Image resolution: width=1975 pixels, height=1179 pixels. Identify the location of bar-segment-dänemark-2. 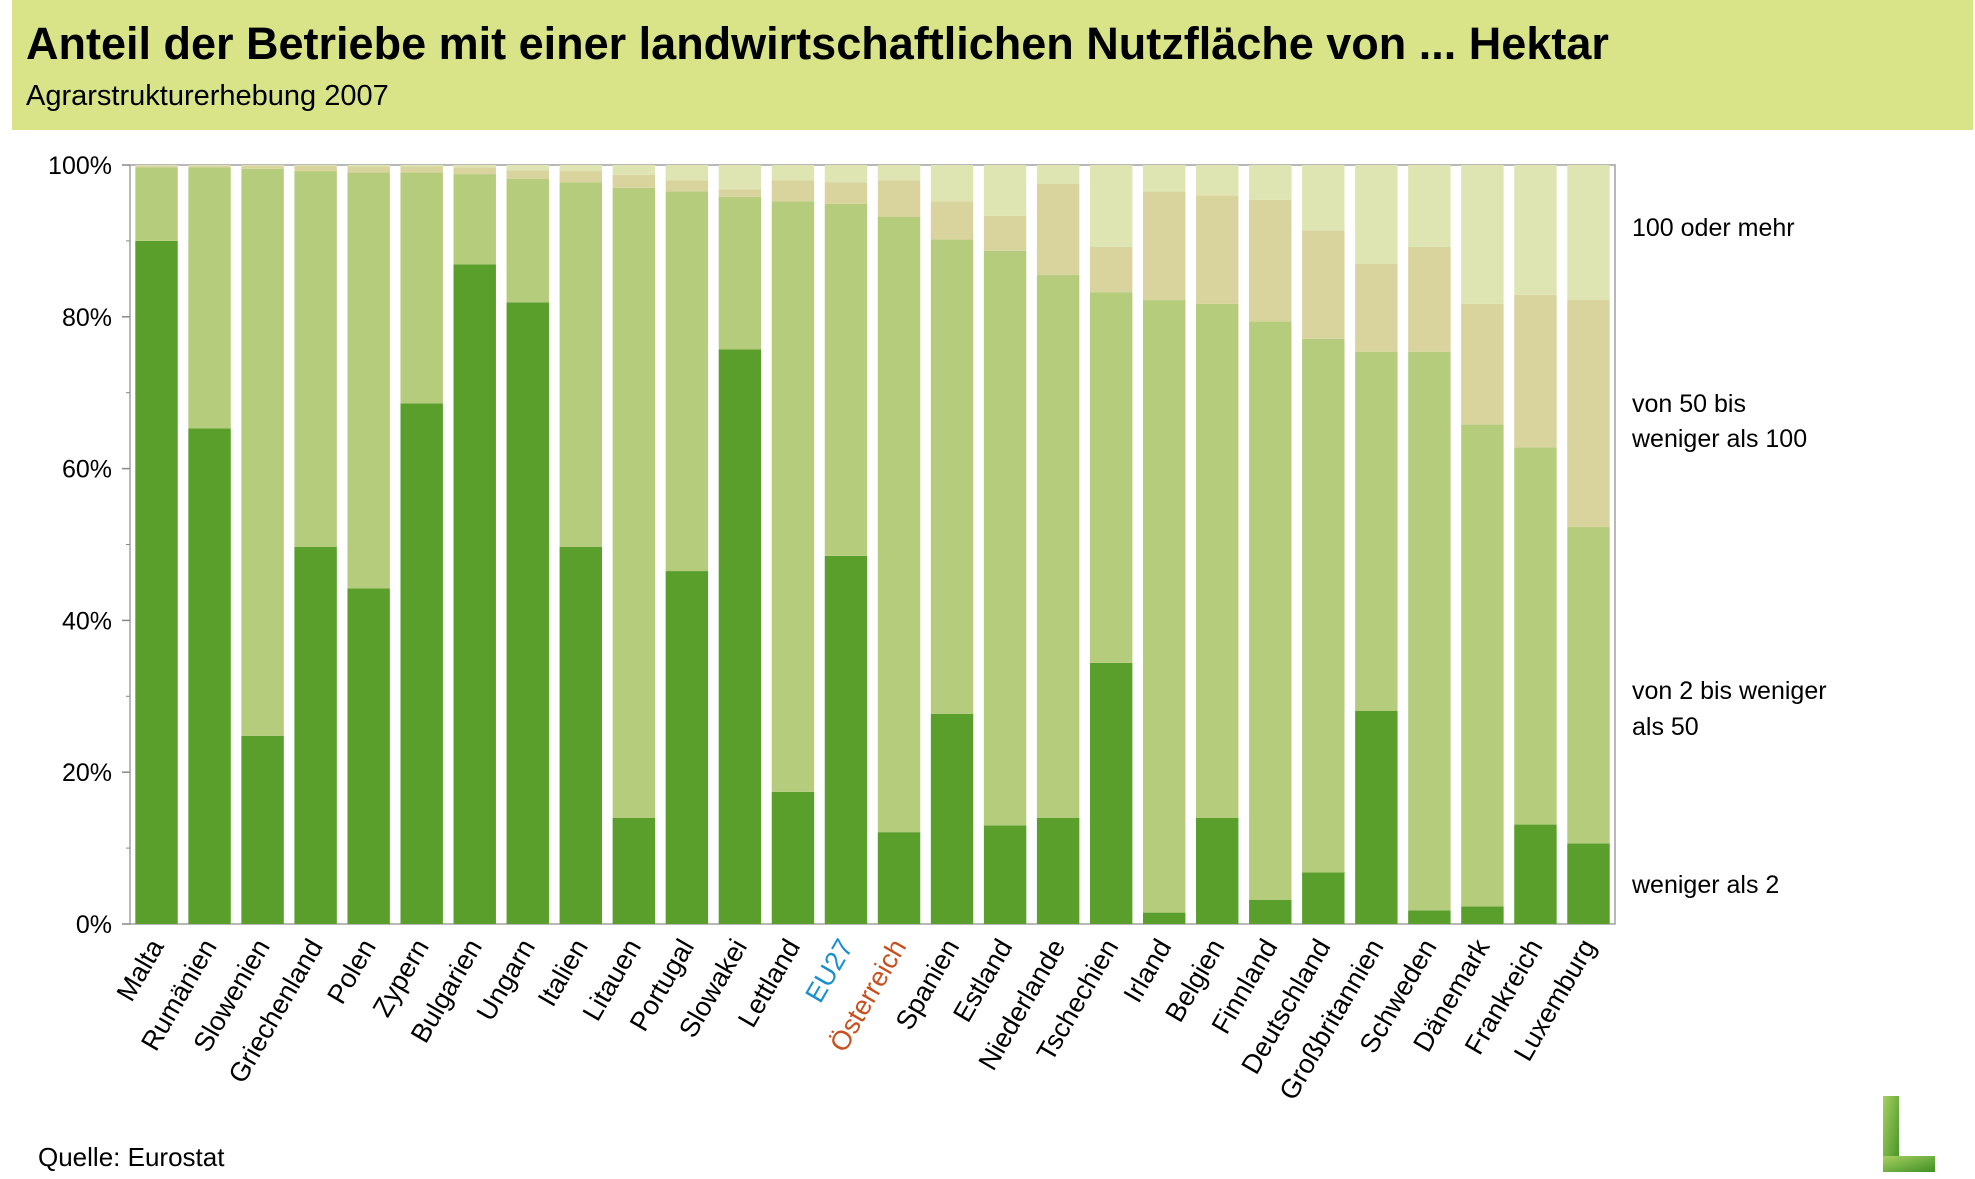
(1482, 364).